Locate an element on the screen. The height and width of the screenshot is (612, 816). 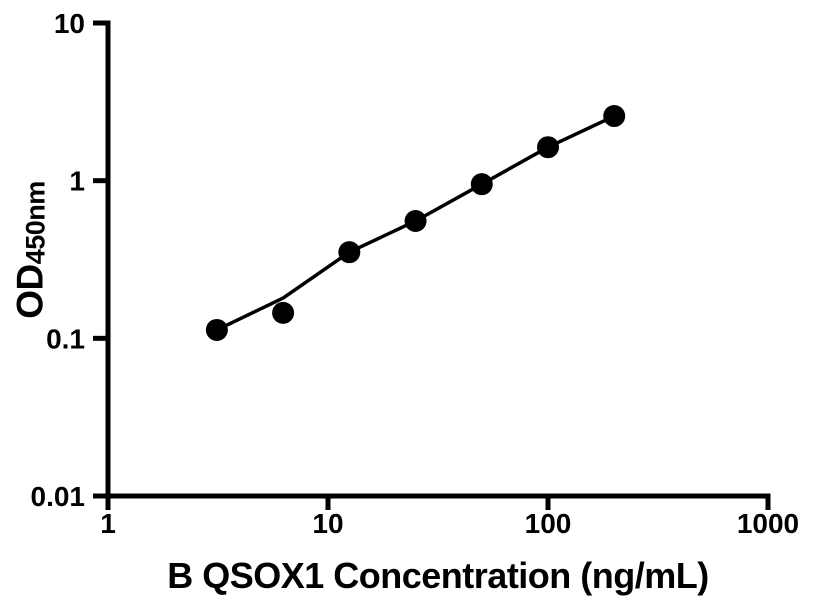
y-axis-tick-label: 10 is located at coordinates (69, 23).